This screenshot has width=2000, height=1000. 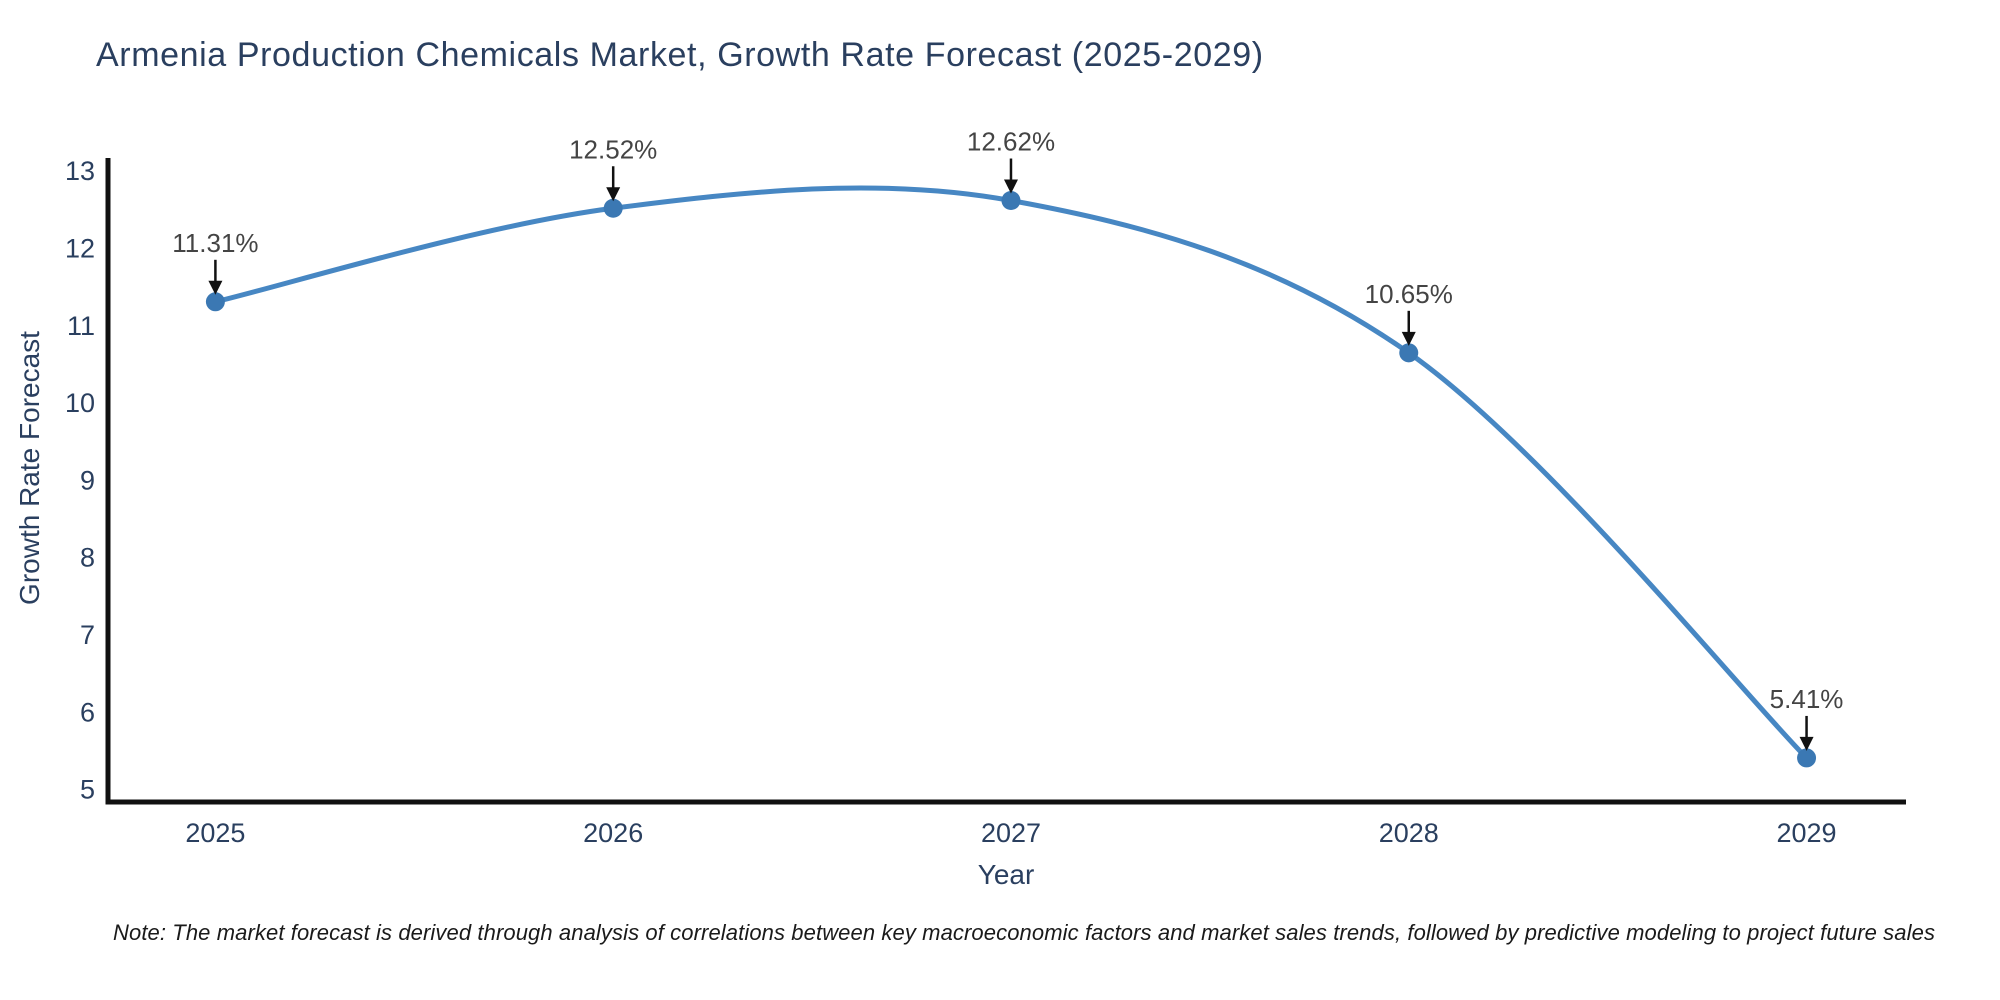 I want to click on x-tick-label: 2029, so click(x=1807, y=833).